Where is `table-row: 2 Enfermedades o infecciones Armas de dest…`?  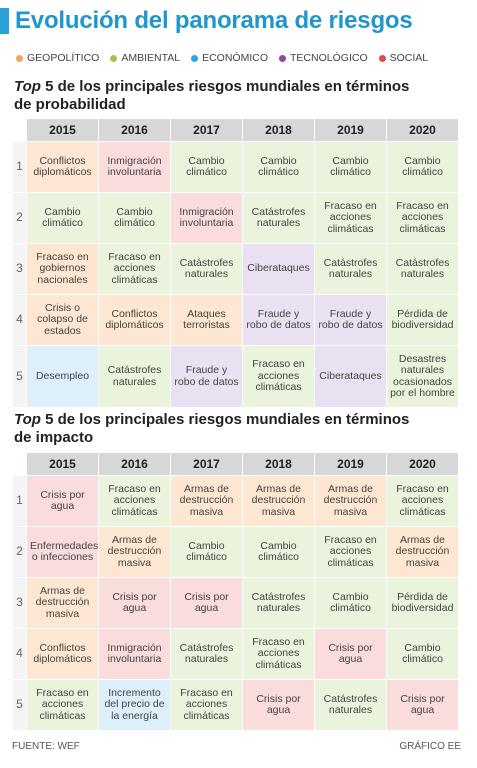
table-row: 2 Enfermedades o infecciones Armas de dest… is located at coordinates (235, 552).